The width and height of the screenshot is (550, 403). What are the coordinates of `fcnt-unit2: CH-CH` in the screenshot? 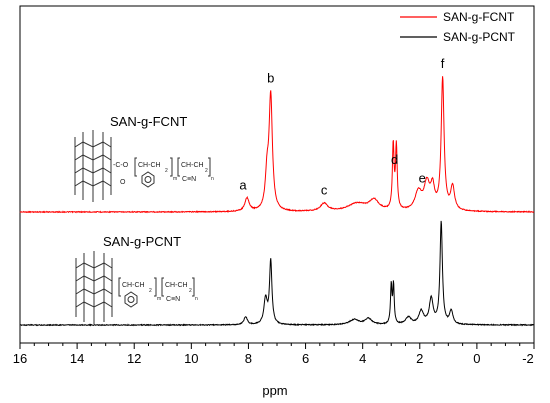 It's located at (192, 165).